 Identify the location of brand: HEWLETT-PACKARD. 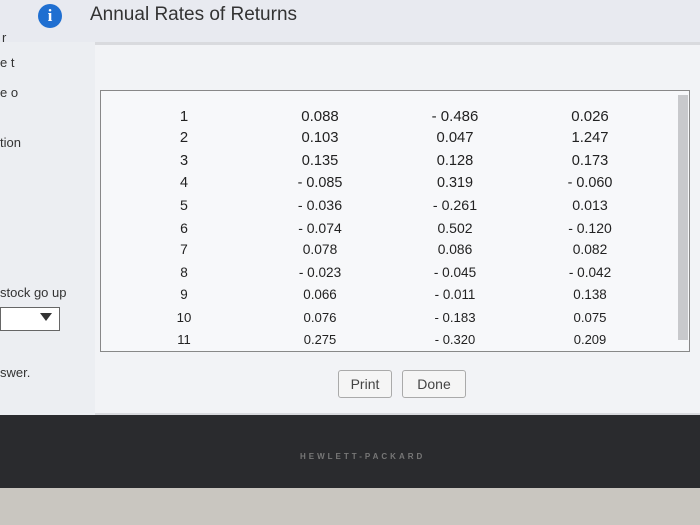
(363, 456).